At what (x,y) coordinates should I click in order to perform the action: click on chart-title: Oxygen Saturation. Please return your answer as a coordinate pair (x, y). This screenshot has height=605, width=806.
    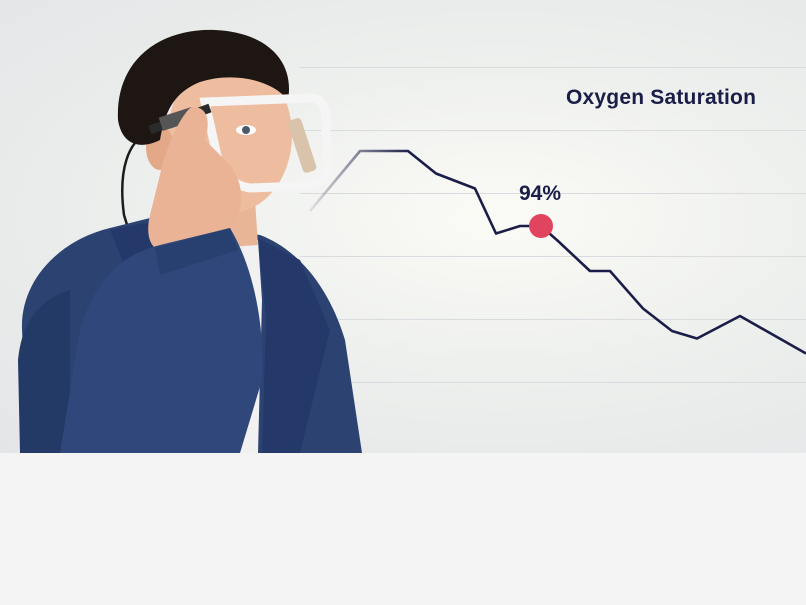
    Looking at the image, I should click on (661, 97).